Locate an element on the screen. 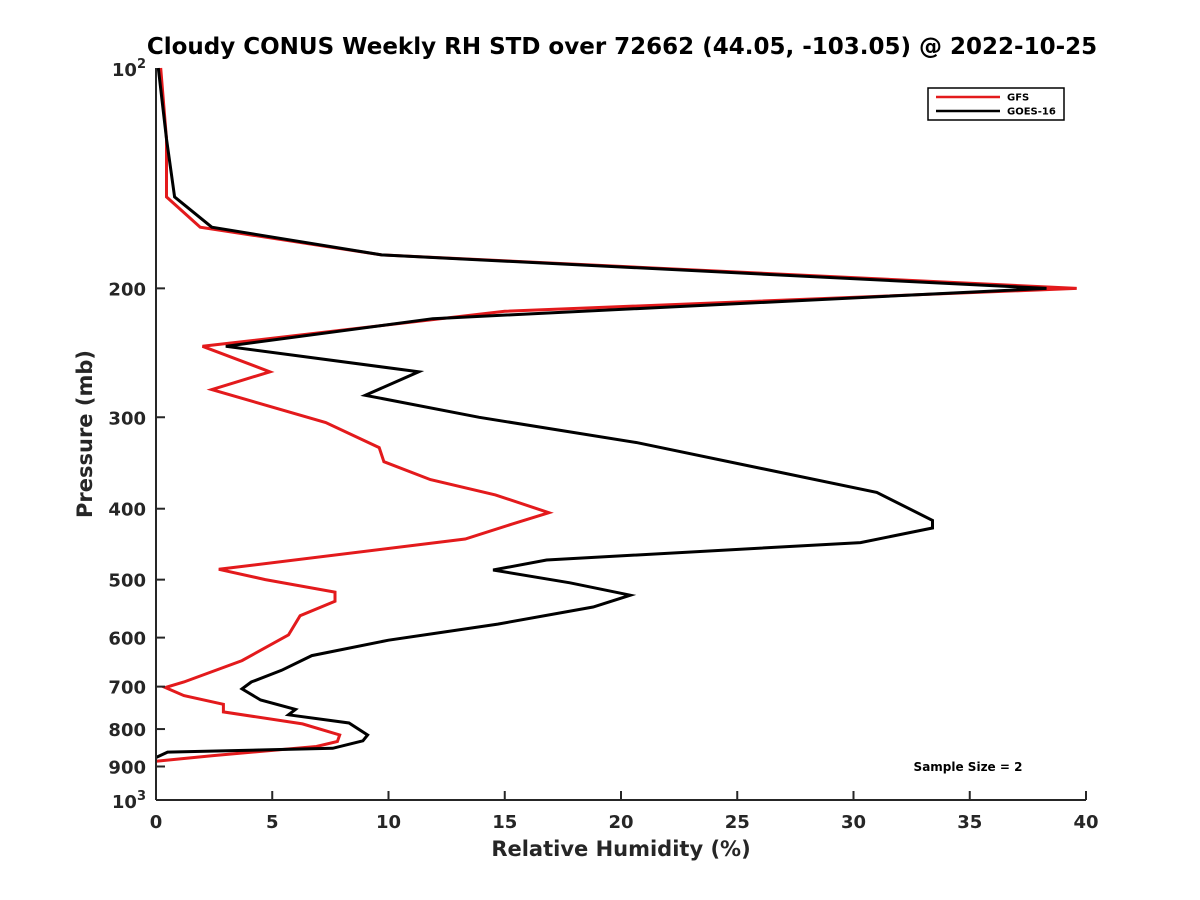 The image size is (1200, 900). x-tick-label: 35 is located at coordinates (969, 822).